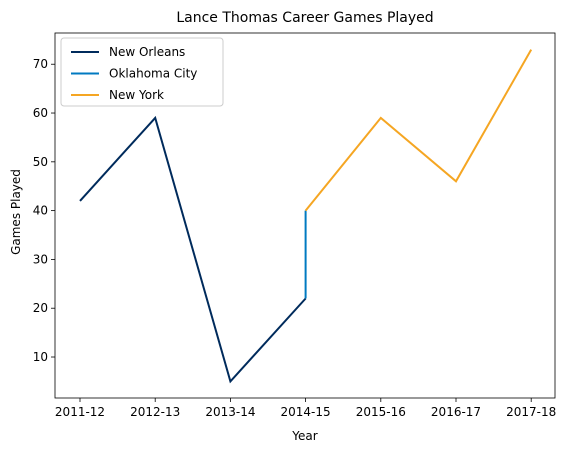  What do you see at coordinates (531, 412) in the screenshot?
I see `x-tick-label: 2017-18` at bounding box center [531, 412].